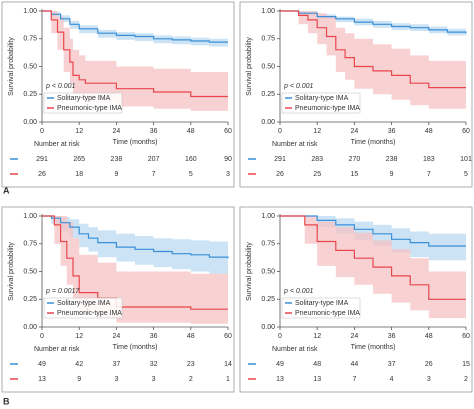 This screenshot has width=474, height=409. I want to click on panel-label: A, so click(6, 190).